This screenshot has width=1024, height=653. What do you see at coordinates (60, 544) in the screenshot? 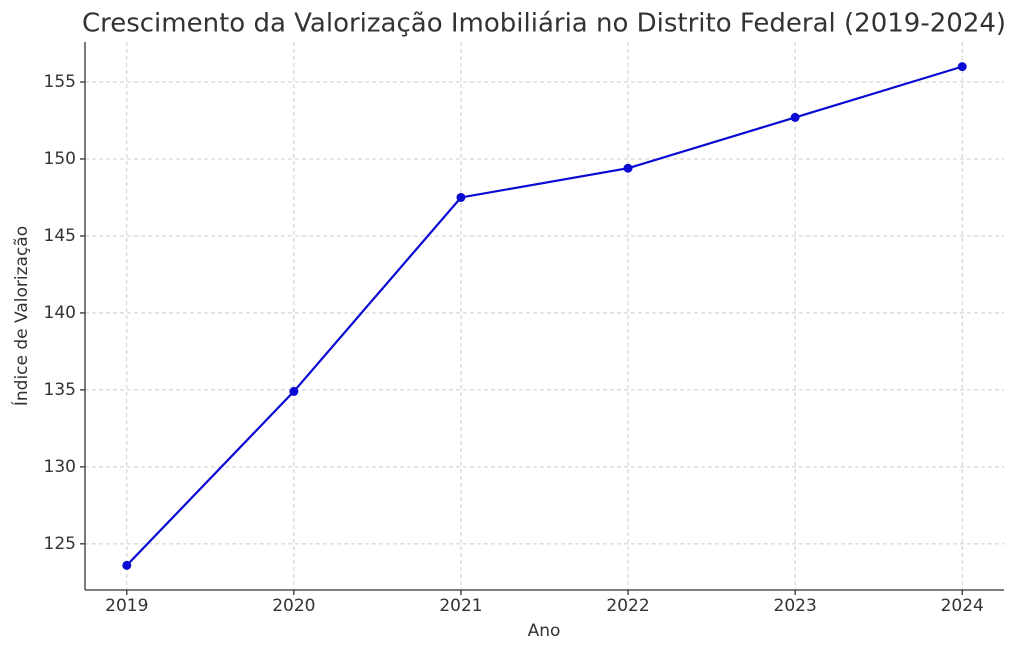
I see `y-tick-label: 125` at bounding box center [60, 544].